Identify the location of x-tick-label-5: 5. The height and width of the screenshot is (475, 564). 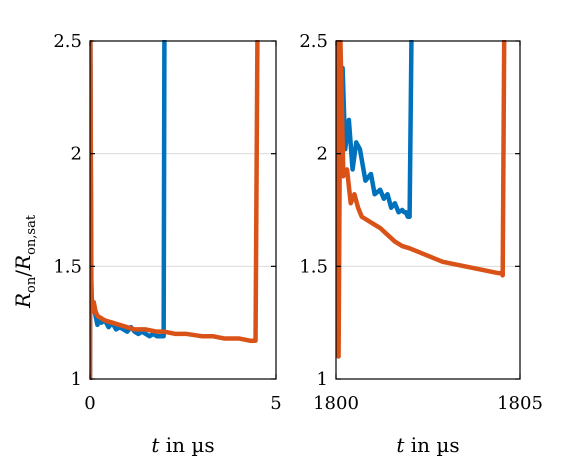
(275, 403).